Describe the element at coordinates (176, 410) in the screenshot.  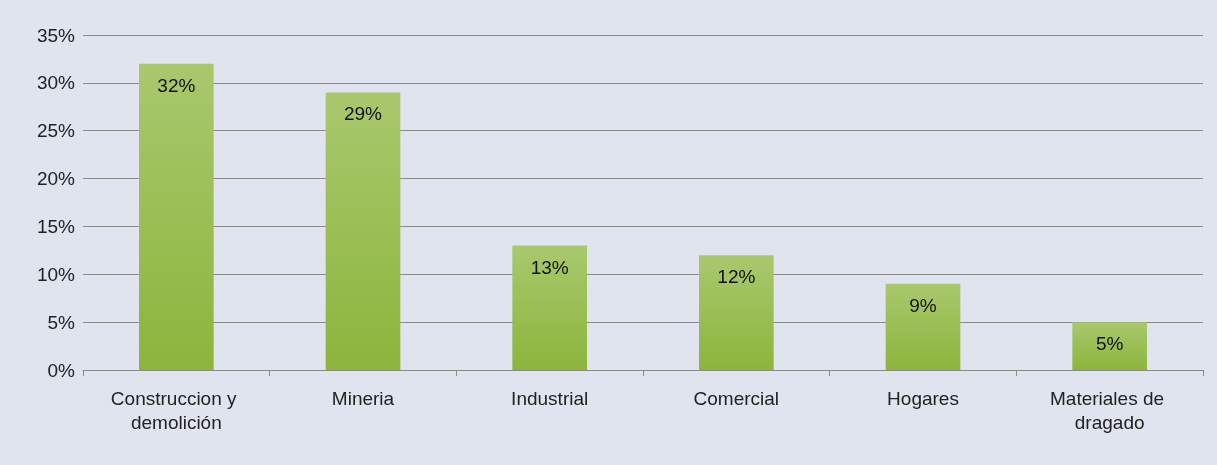
I see `x-tick-label: Construccion y demolición` at that location.